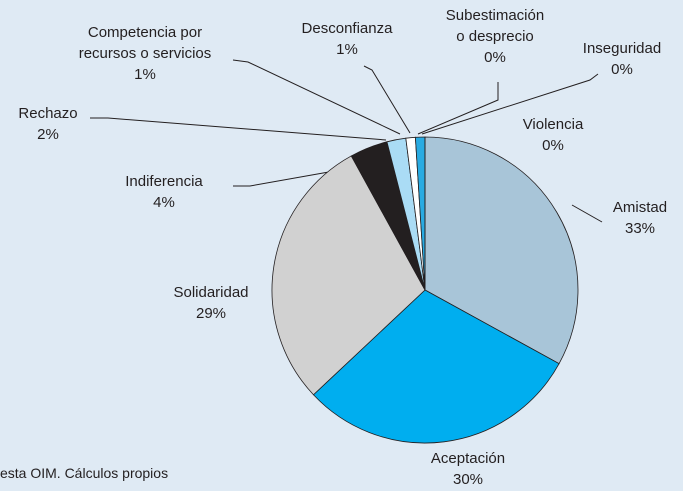  What do you see at coordinates (210, 292) in the screenshot?
I see `slice-label: Solidaridad` at bounding box center [210, 292].